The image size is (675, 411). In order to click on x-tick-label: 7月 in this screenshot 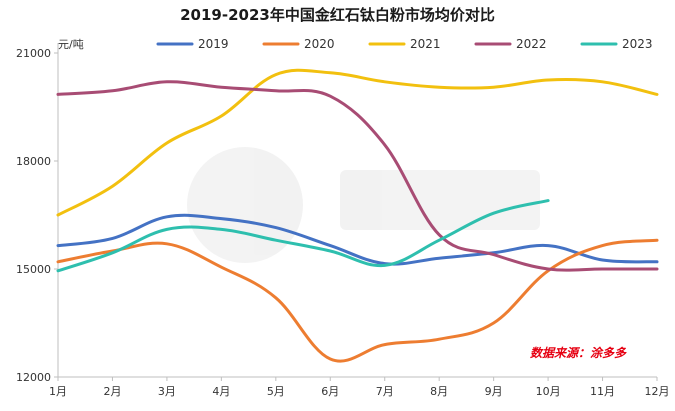, I will do `click(385, 391)`.